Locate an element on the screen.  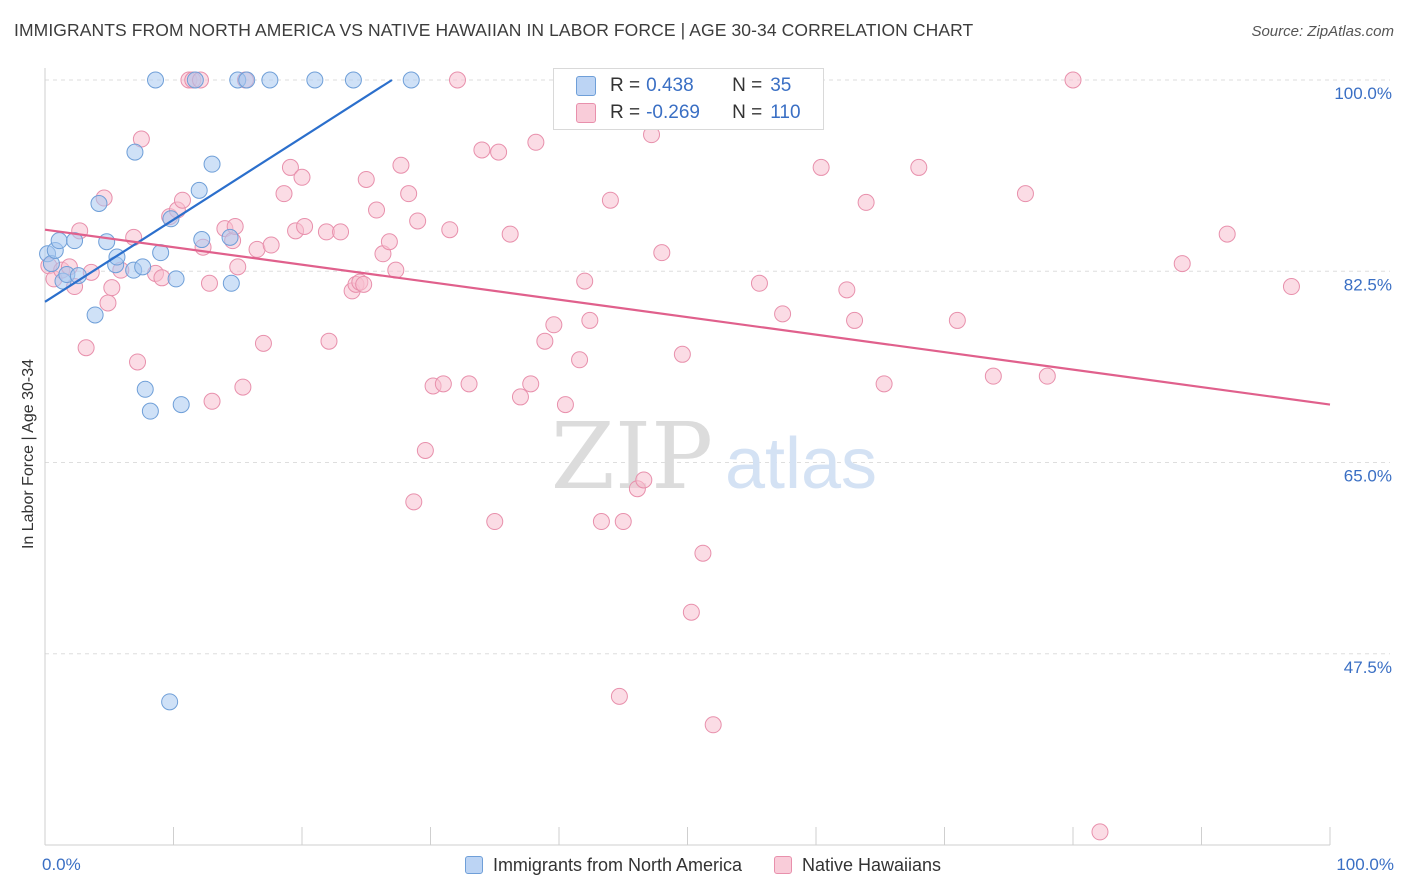
legend-item-immigrants: Immigrants from North America is located at coordinates (603, 865).